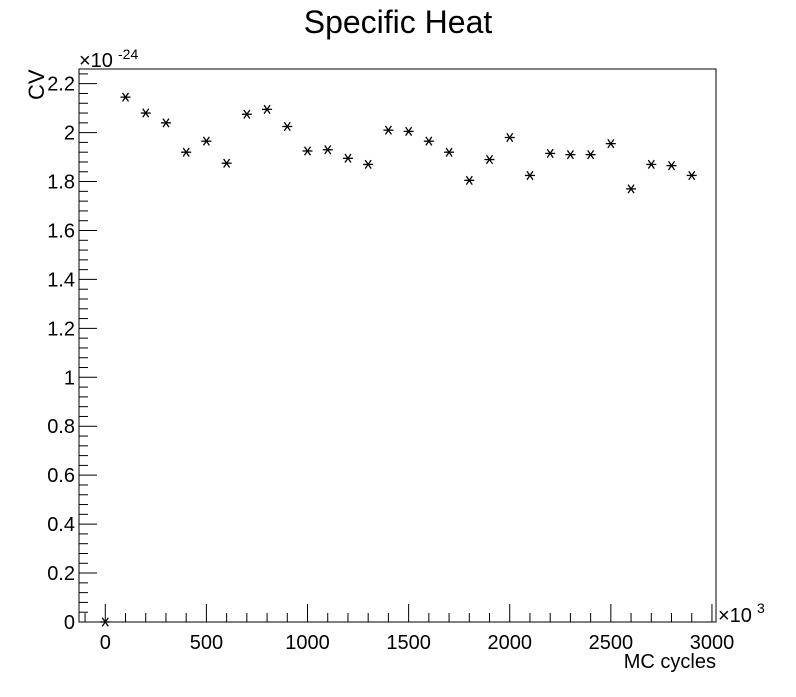 Image resolution: width=796 pixels, height=697 pixels. What do you see at coordinates (105, 643) in the screenshot?
I see `x-tick-label: 0` at bounding box center [105, 643].